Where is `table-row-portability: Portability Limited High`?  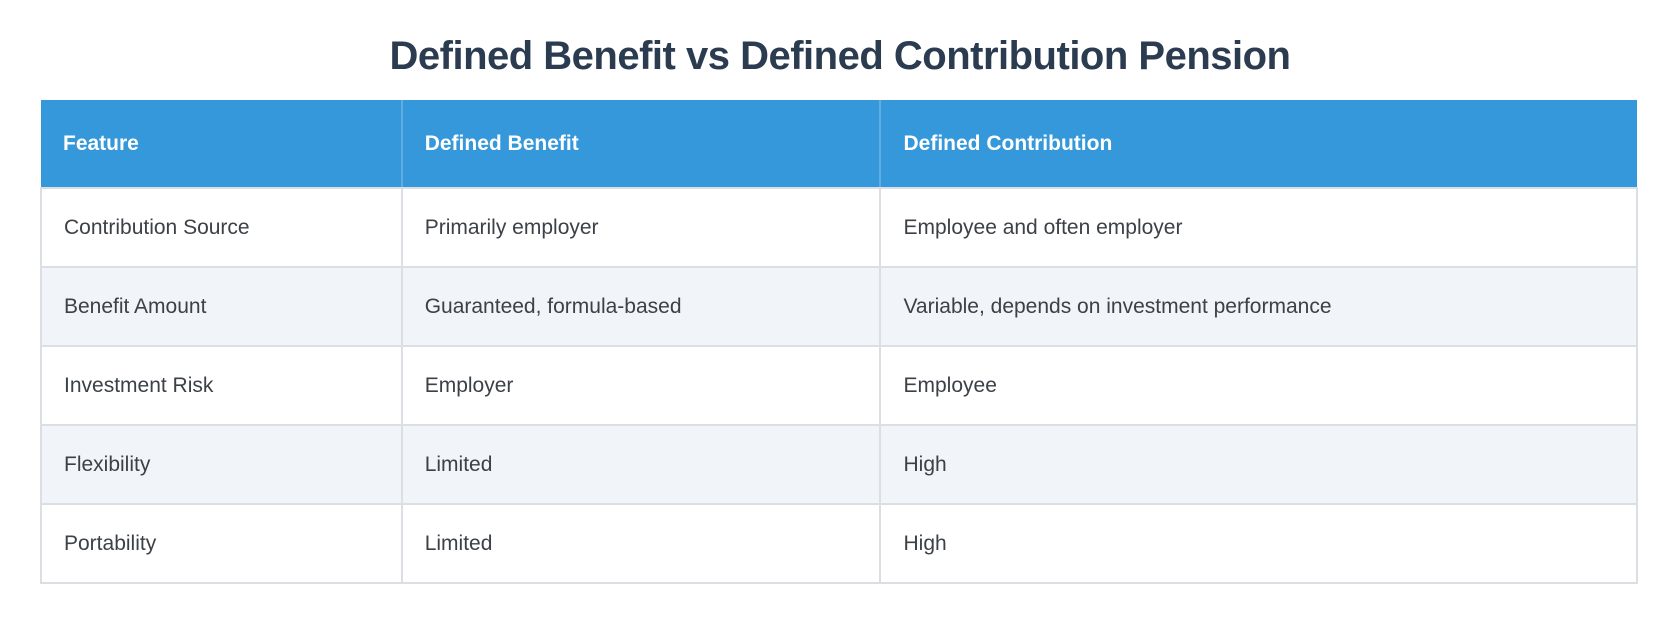 table-row-portability: Portability Limited High is located at coordinates (839, 543).